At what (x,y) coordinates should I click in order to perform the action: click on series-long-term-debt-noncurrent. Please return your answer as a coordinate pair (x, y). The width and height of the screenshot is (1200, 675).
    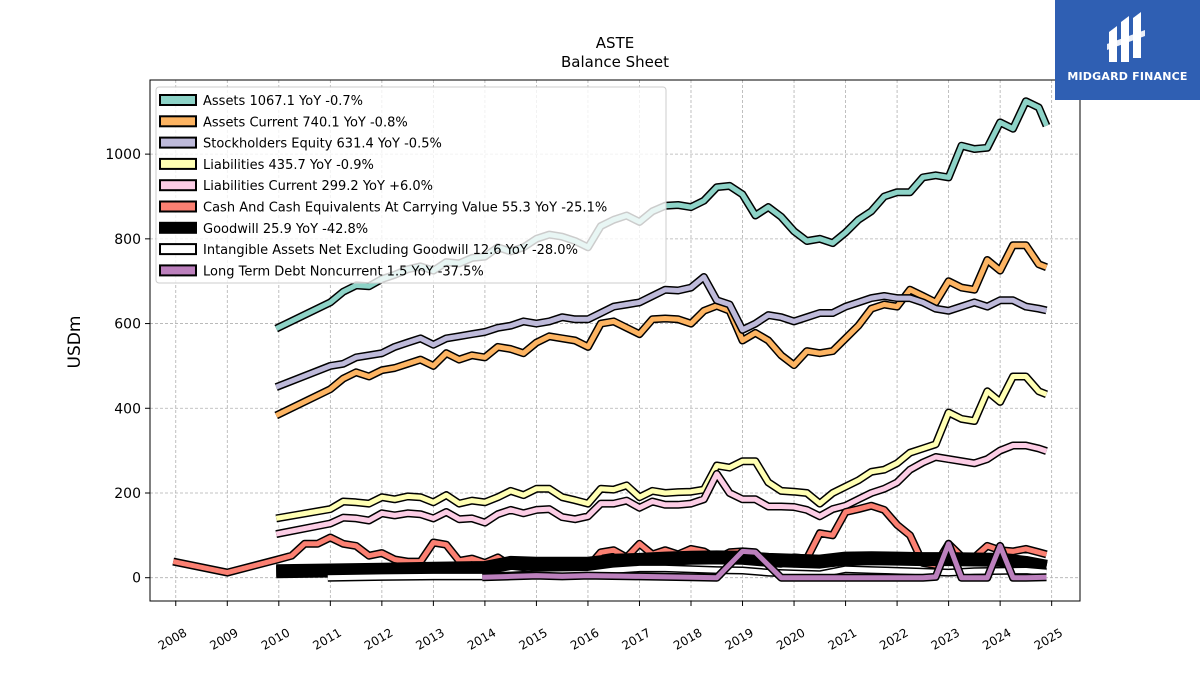
    Looking at the image, I should click on (764, 560).